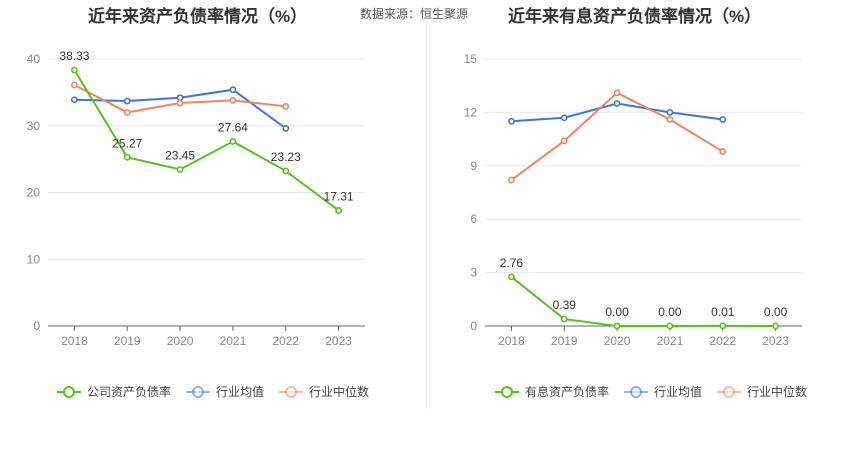 The image size is (850, 458). I want to click on chart1-x-tick-label: 2020, so click(180, 341).